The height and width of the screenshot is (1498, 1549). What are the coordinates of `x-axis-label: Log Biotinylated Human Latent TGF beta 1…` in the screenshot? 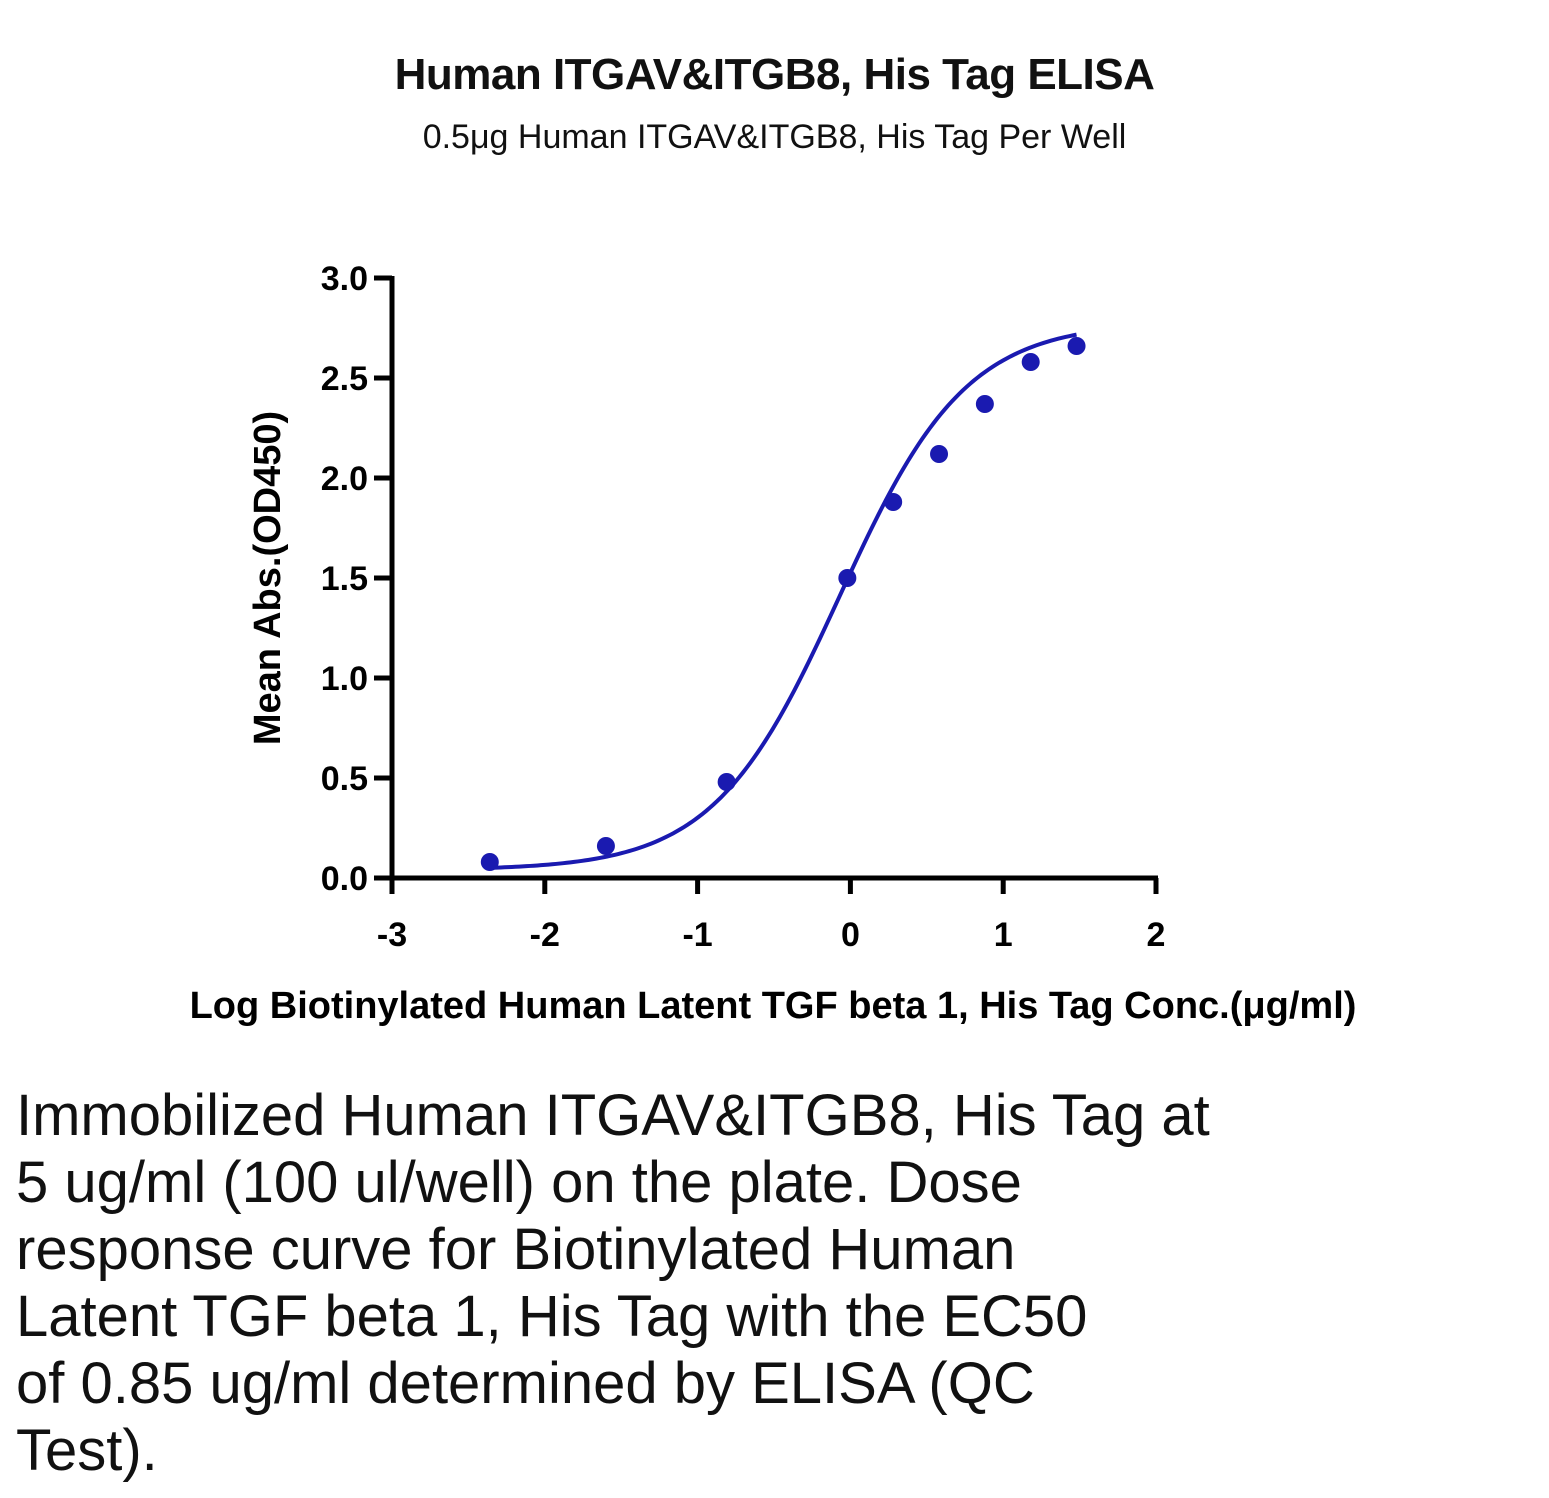 It's located at (773, 1006).